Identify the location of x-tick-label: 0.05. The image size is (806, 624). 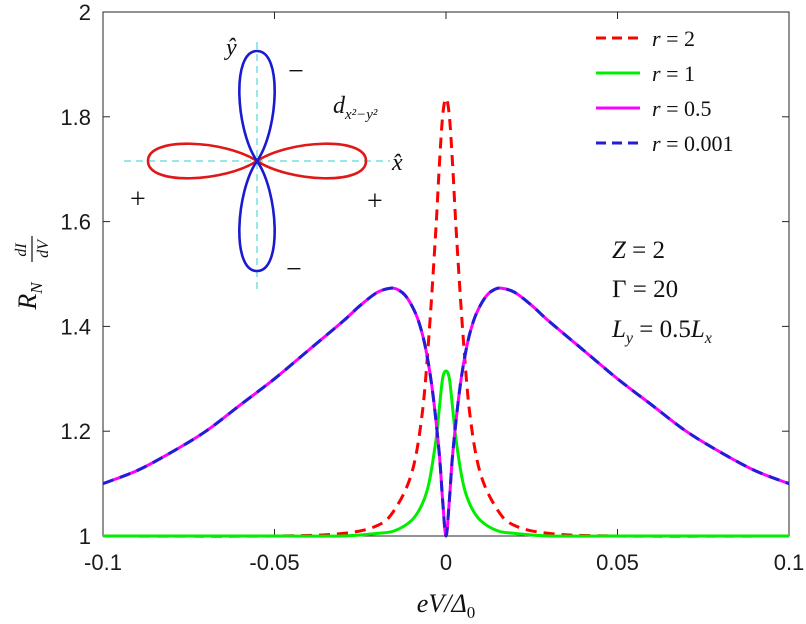
(617, 562).